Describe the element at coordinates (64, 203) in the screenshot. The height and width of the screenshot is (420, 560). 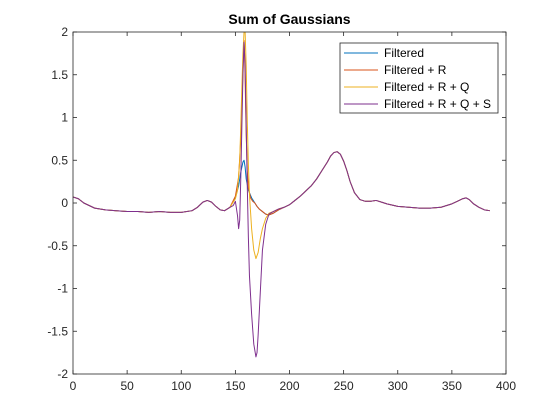
I see `y-tick-label: 0` at that location.